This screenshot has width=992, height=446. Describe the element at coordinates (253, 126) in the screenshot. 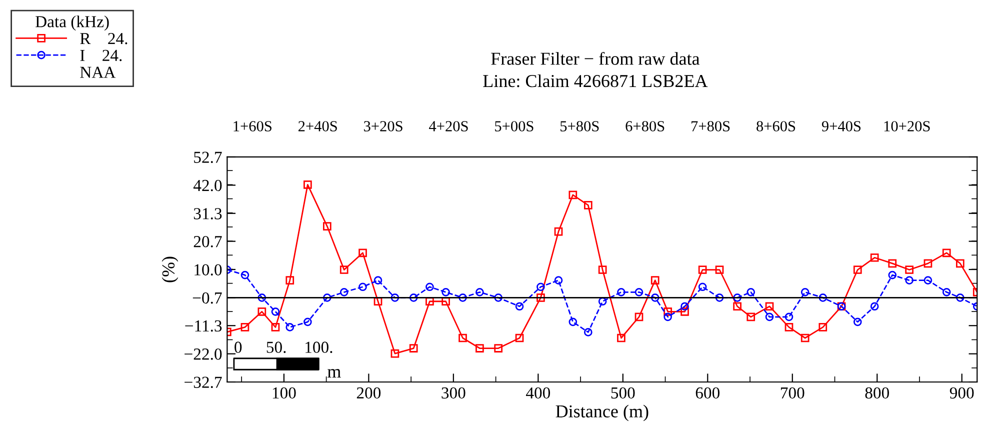

I see `text: 1+60S` at that location.